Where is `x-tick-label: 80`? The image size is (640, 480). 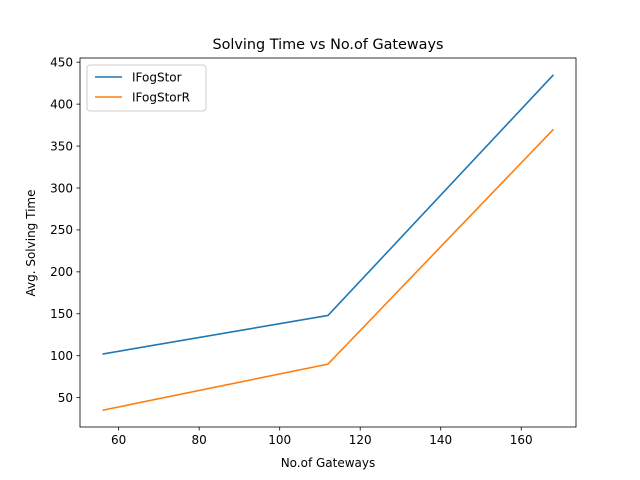 x-tick-label: 80 is located at coordinates (199, 440).